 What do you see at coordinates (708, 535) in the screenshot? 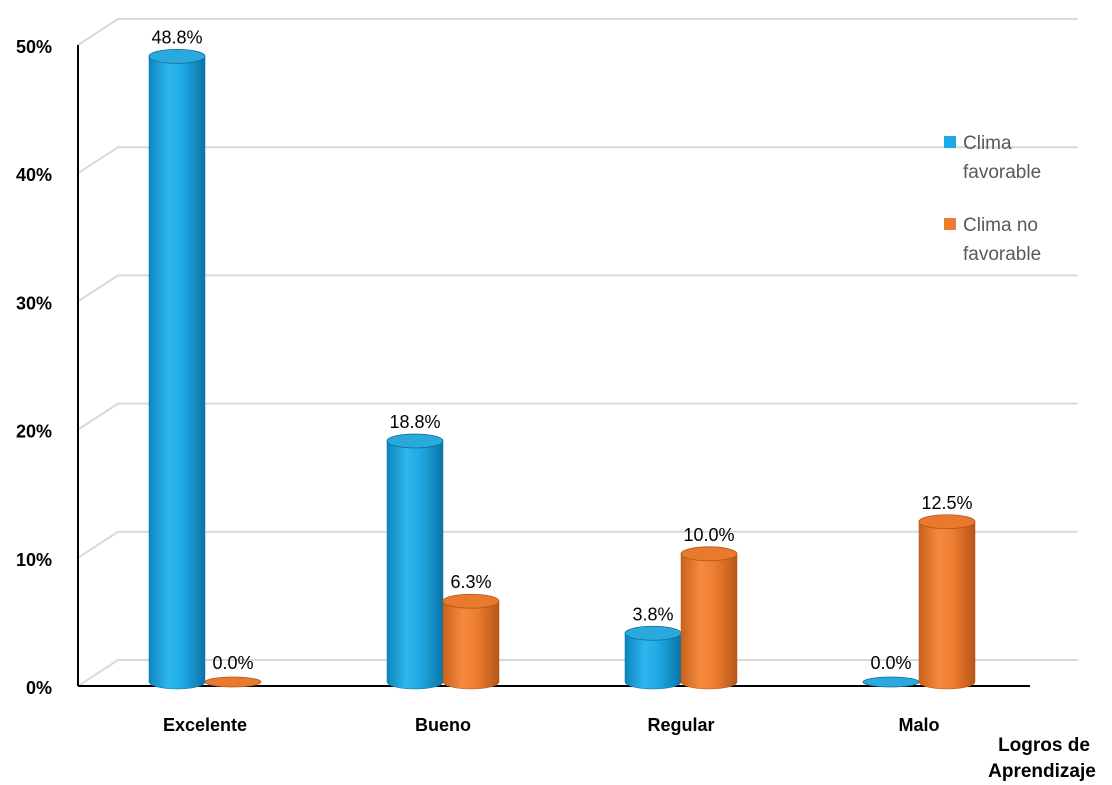
I see `data-label-clima-no-favorable-regular: 10.0%` at bounding box center [708, 535].